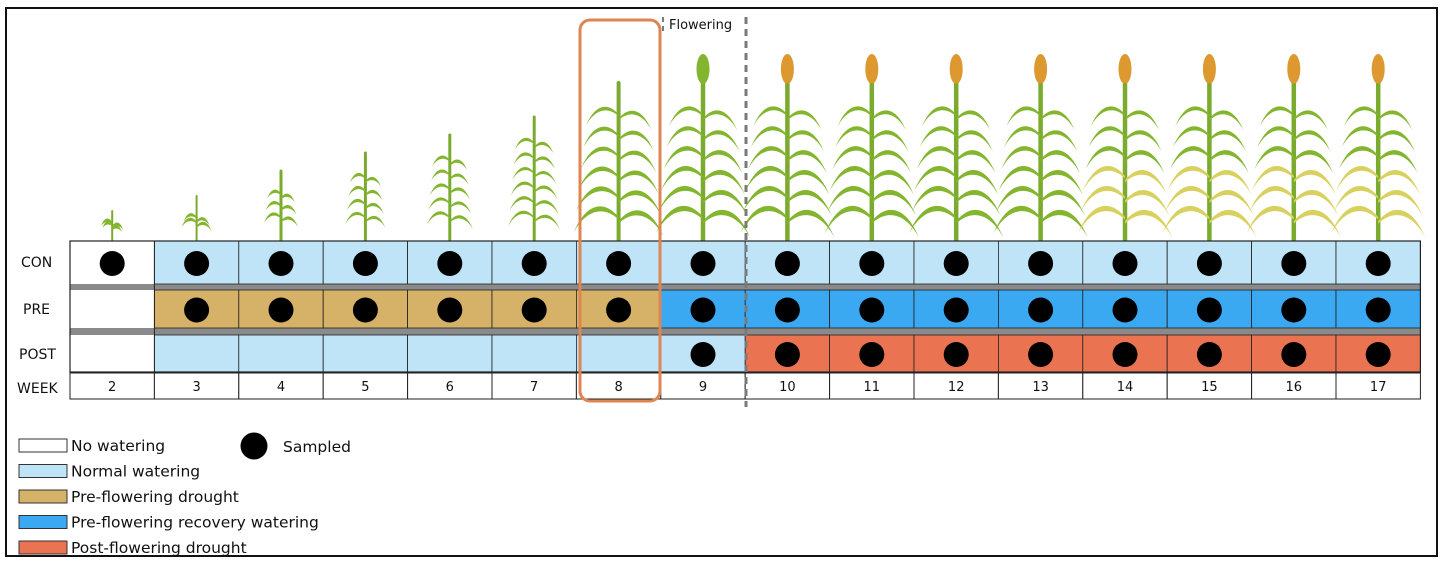 The image size is (1452, 570). I want to click on week-label: 11, so click(872, 387).